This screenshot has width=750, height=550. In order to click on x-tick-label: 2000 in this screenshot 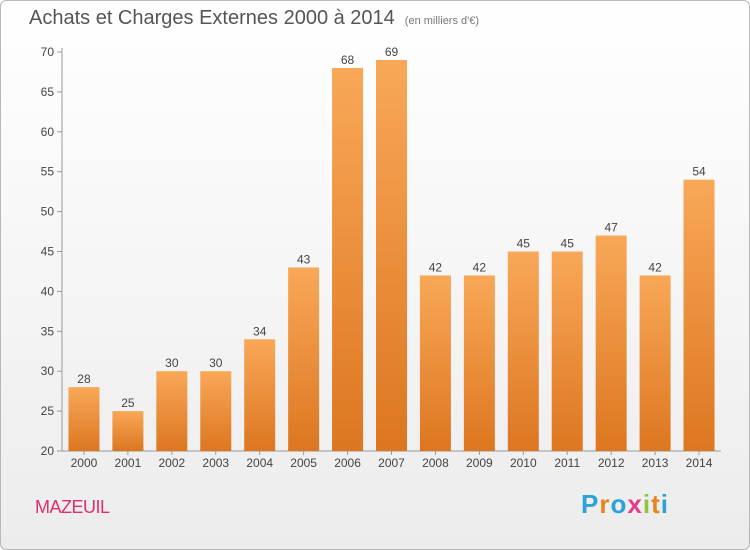, I will do `click(84, 463)`.